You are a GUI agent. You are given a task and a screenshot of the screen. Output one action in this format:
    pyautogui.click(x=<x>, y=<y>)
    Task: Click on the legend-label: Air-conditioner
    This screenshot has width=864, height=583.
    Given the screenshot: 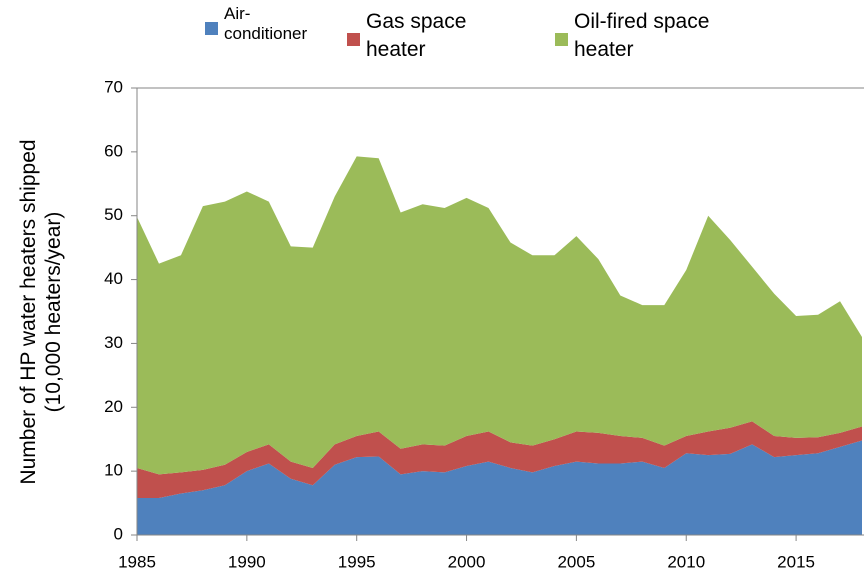 What is the action you would take?
    pyautogui.click(x=266, y=23)
    